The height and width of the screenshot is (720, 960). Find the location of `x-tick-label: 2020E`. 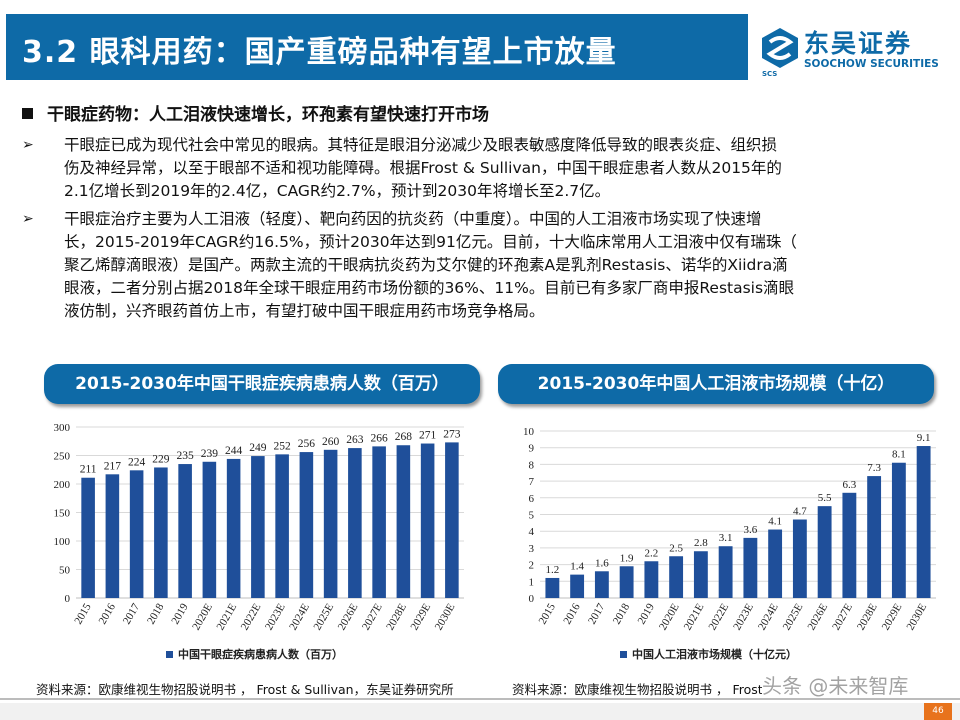

x-tick-label: 2020E is located at coordinates (669, 616).